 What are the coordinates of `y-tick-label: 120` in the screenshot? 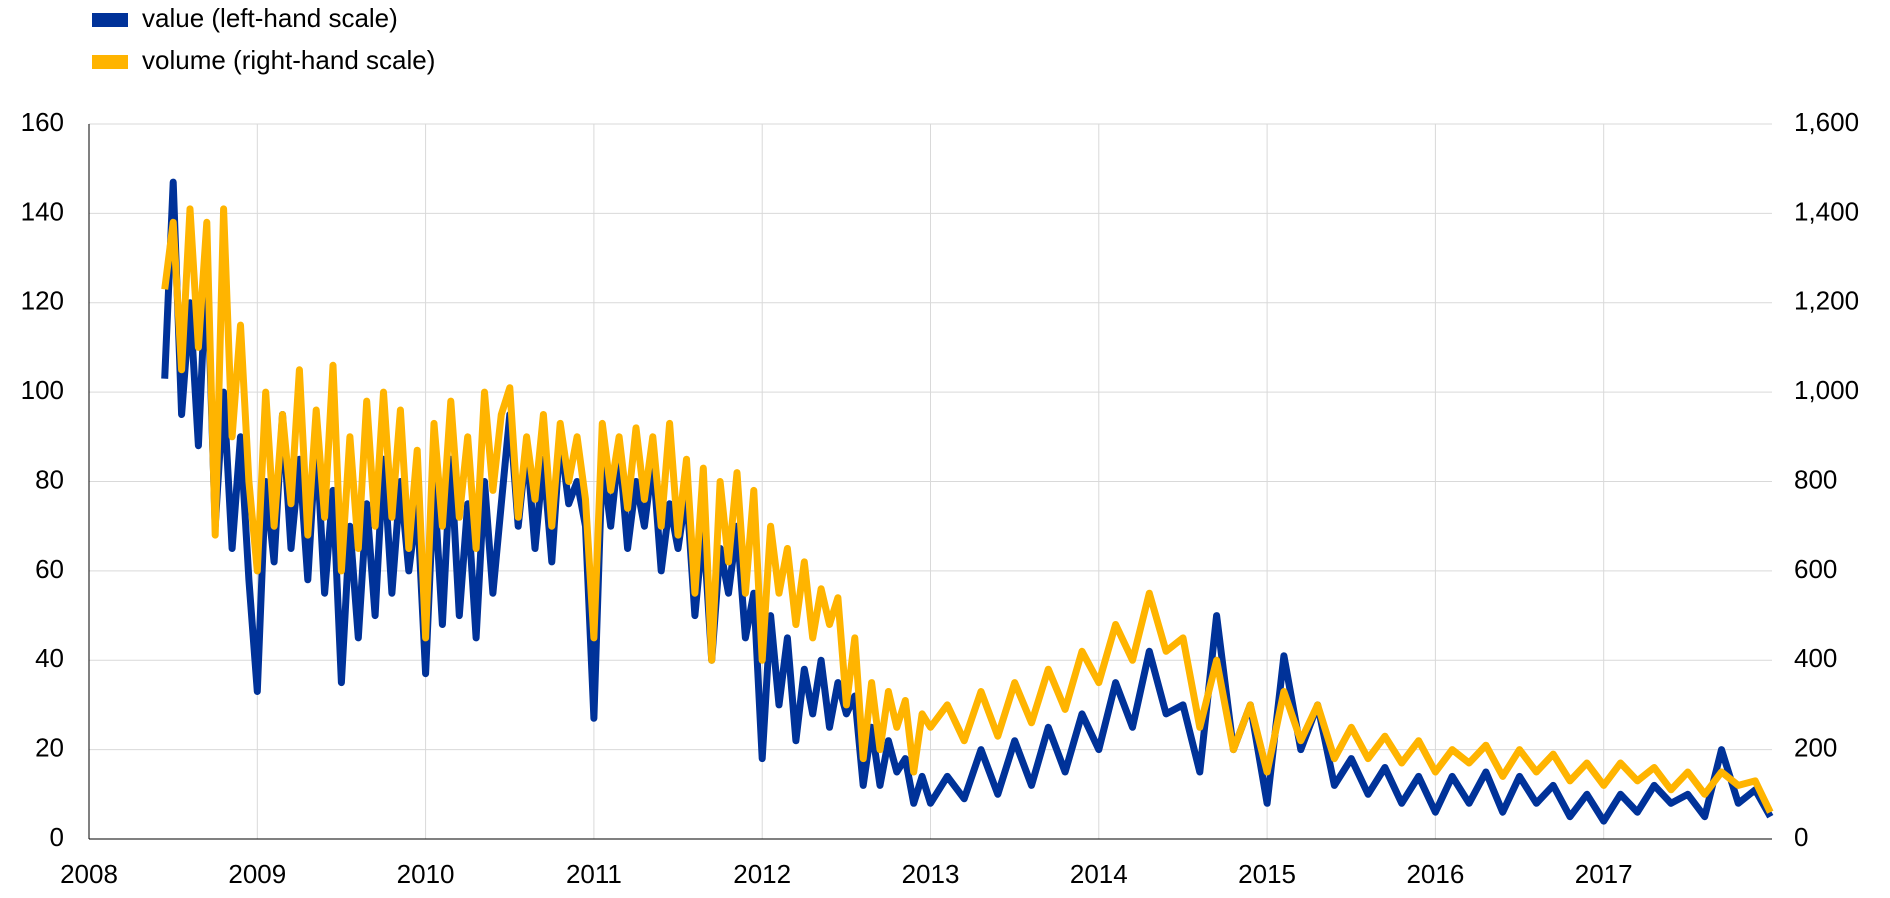 It's located at (42, 301).